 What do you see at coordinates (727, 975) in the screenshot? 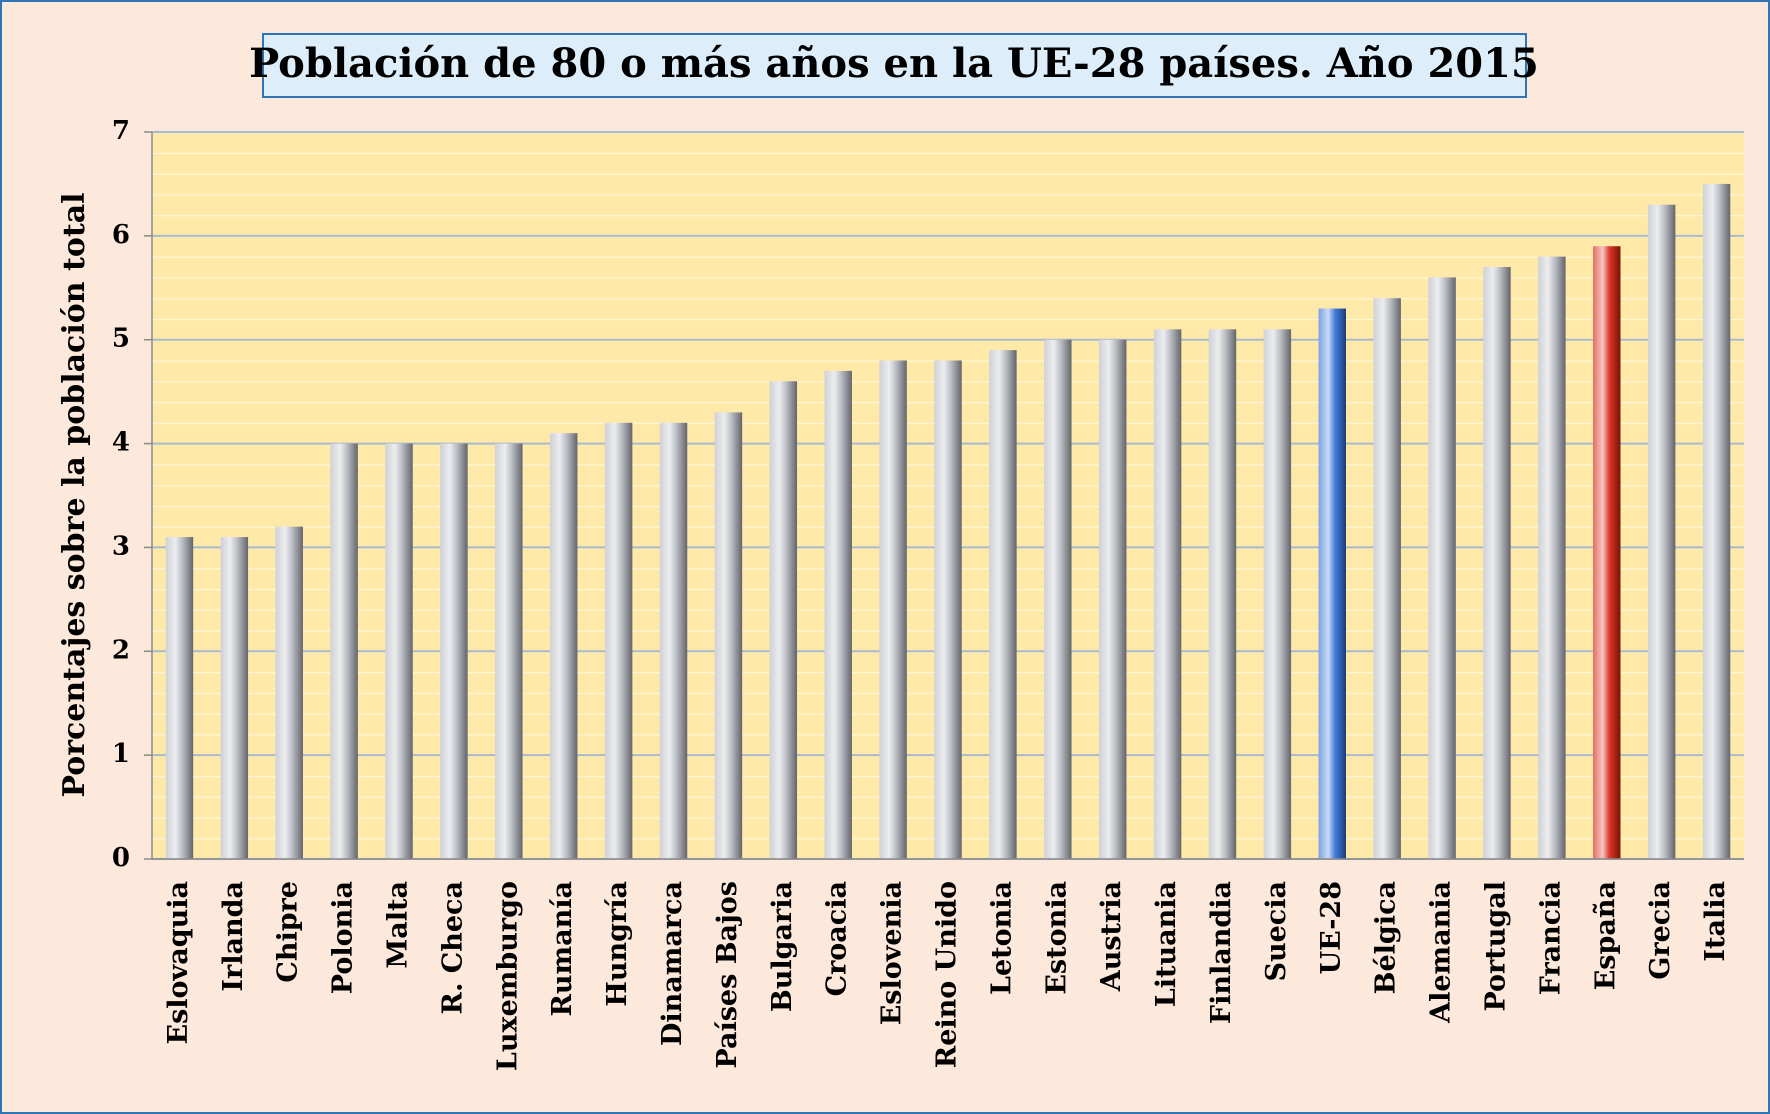
I see `x-tick-label: Países Bajos` at bounding box center [727, 975].